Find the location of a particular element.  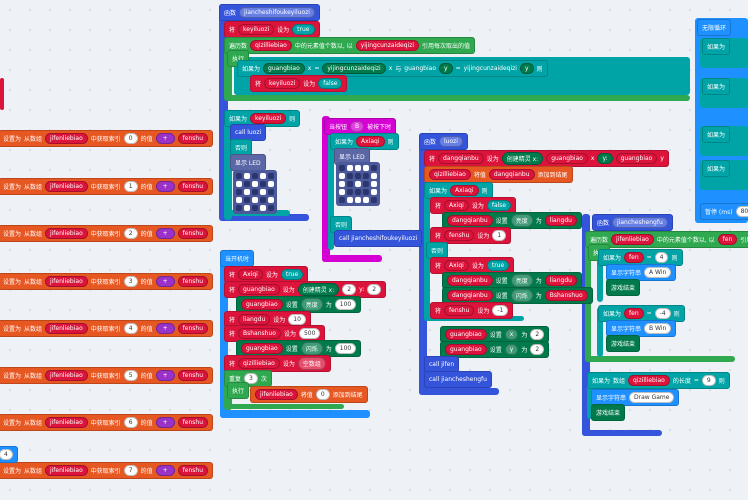

block: 将 fenshu 设为 1 is located at coordinates (471, 235).